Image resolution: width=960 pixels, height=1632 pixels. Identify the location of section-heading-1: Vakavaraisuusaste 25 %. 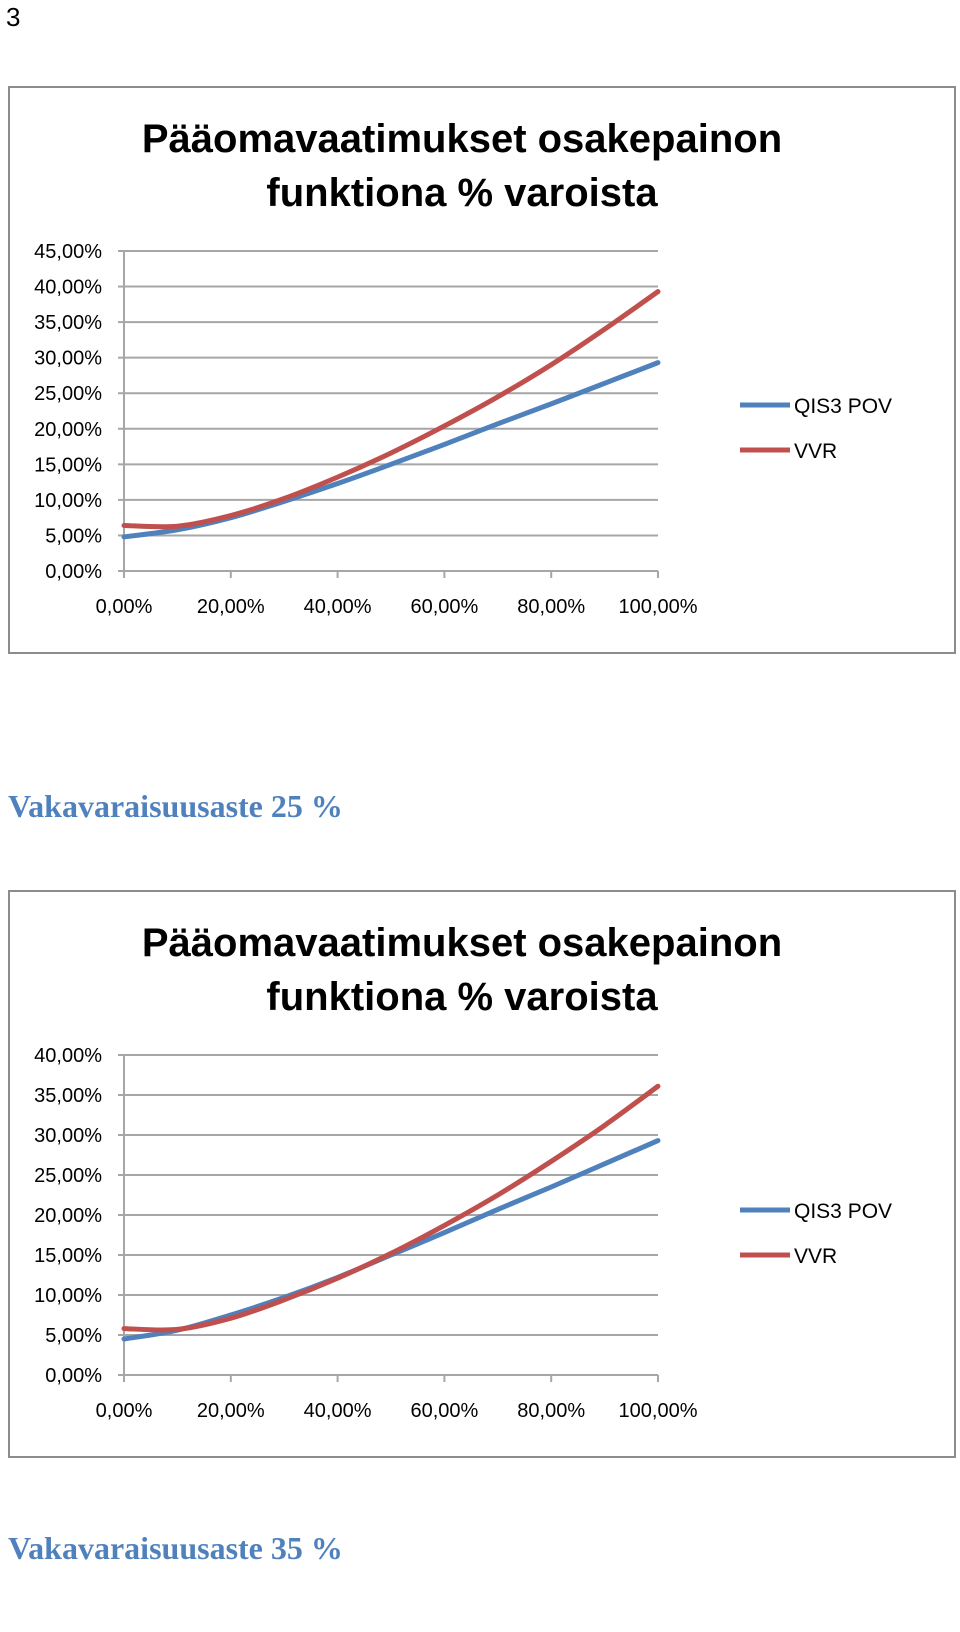
(175, 806).